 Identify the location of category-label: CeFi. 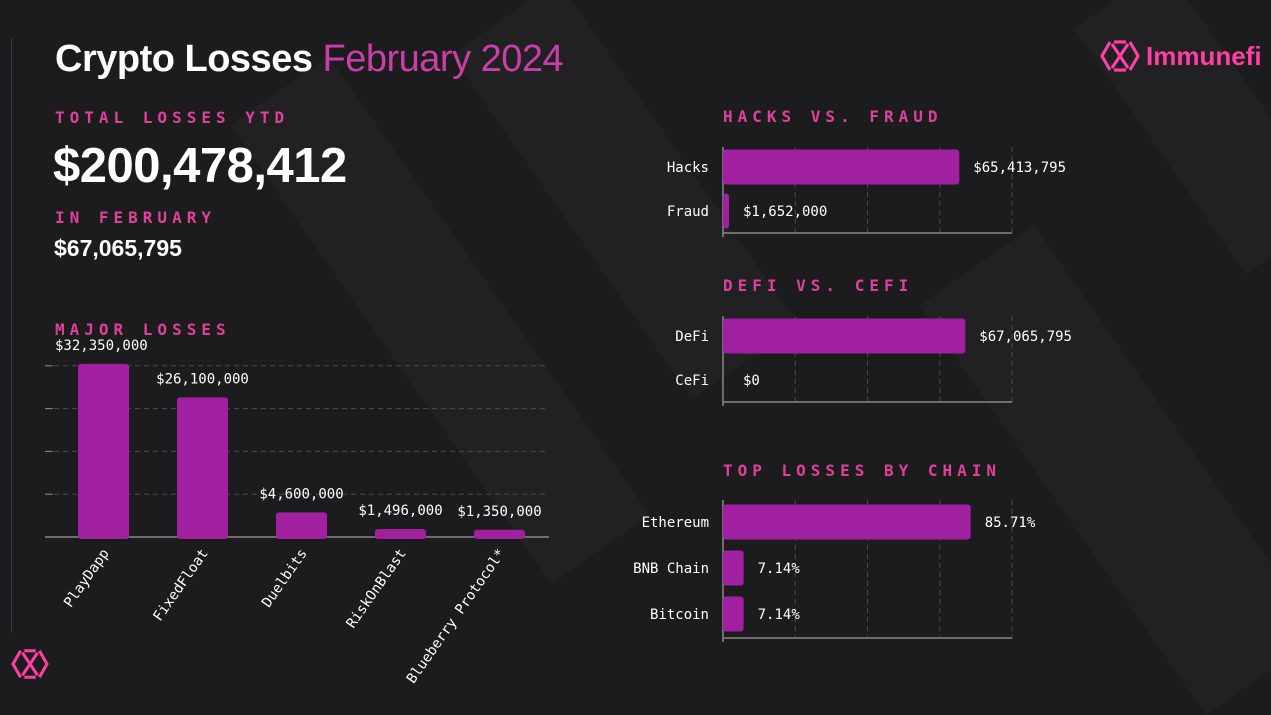
(692, 381).